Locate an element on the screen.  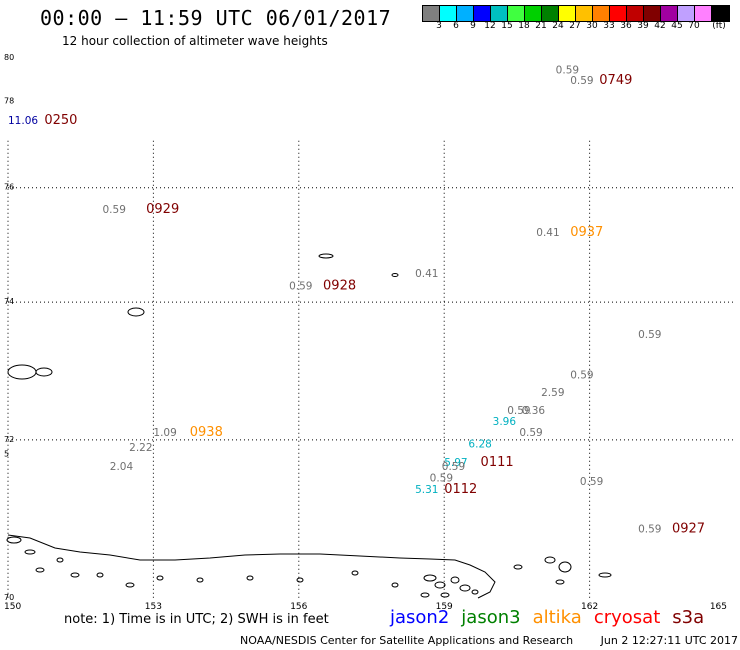
x-tick-label: 159 is located at coordinates (444, 607).